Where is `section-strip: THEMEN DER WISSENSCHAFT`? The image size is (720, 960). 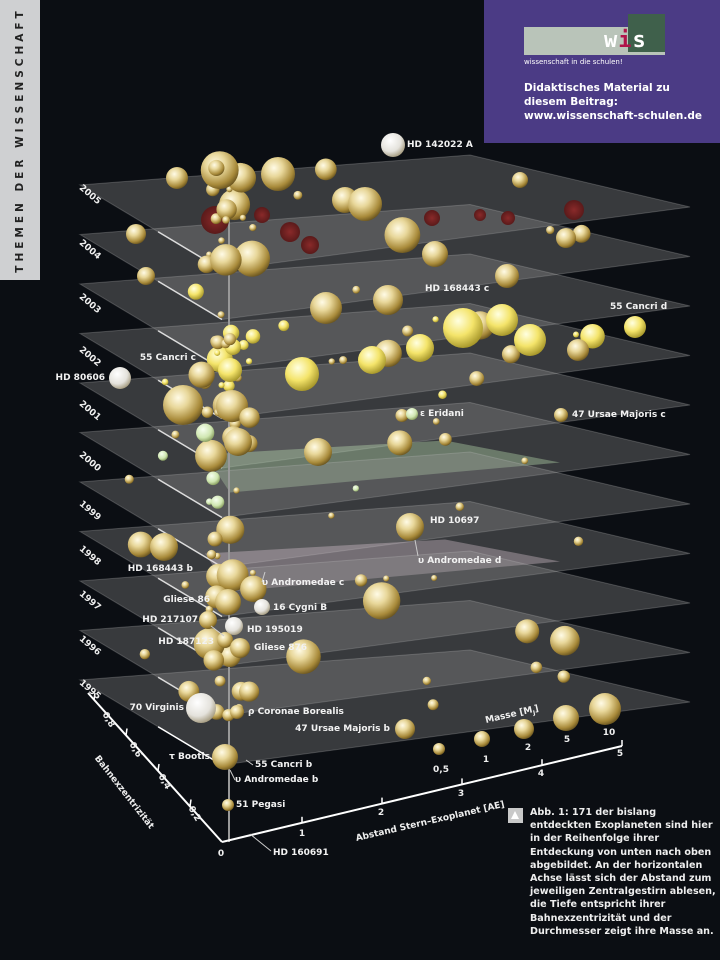 section-strip: THEMEN DER WISSENSCHAFT is located at coordinates (20, 140).